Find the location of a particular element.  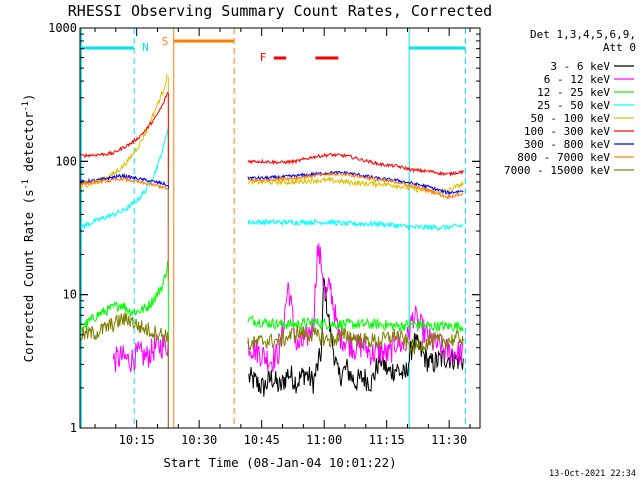

x-tick-label: 11:30 is located at coordinates (449, 440).